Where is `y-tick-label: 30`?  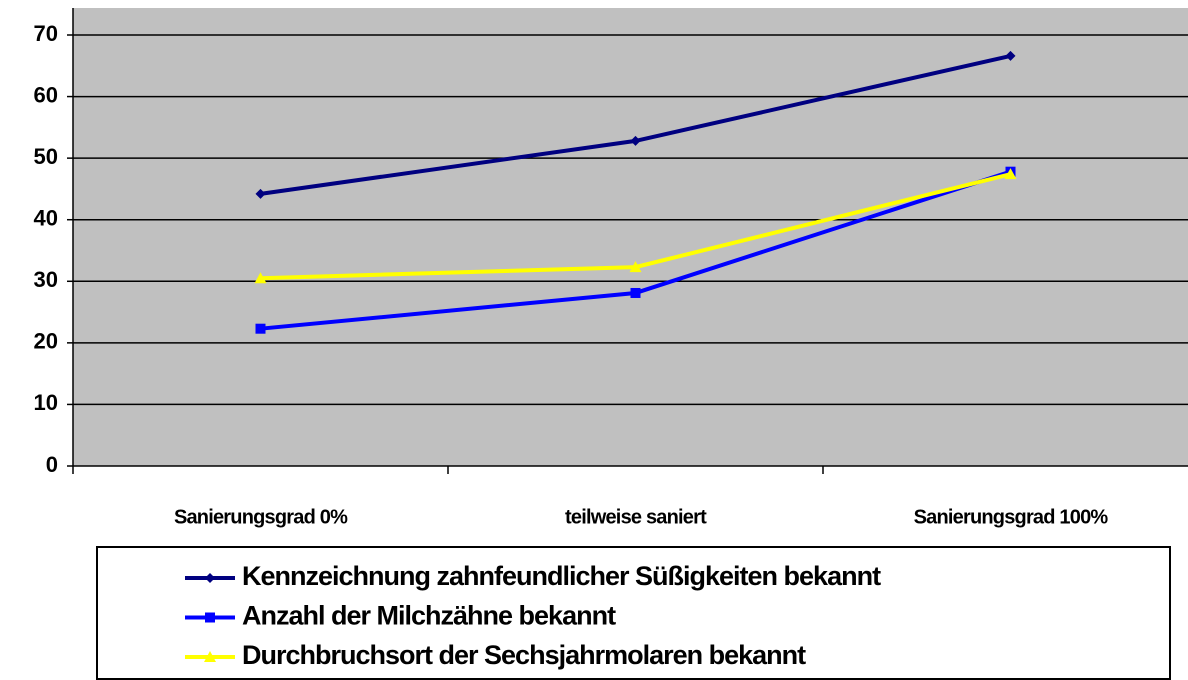
y-tick-label: 30 is located at coordinates (46, 279).